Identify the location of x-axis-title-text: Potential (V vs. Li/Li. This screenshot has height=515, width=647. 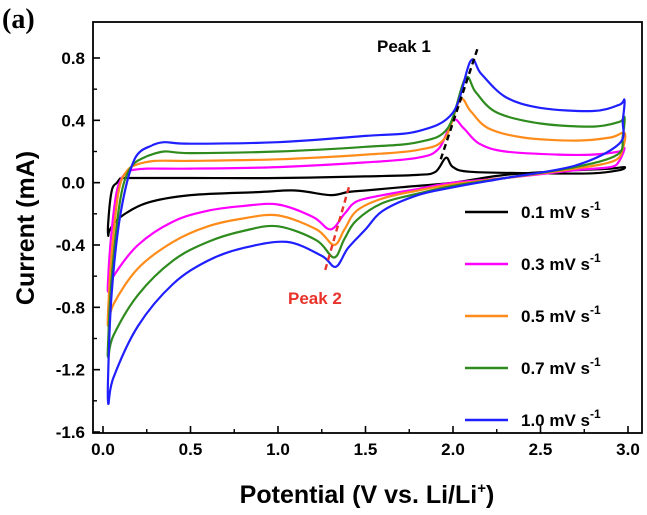
(359, 495).